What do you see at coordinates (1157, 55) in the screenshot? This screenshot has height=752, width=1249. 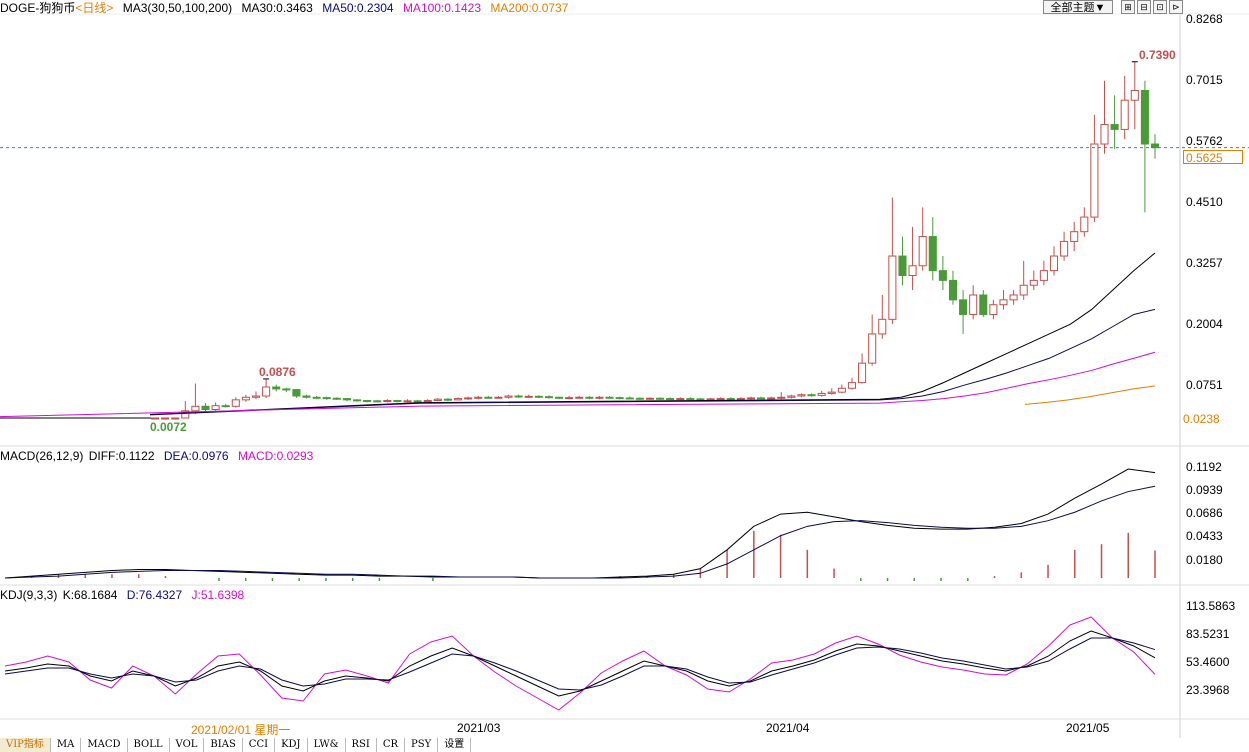 I see `high-annotation: 0.7390` at bounding box center [1157, 55].